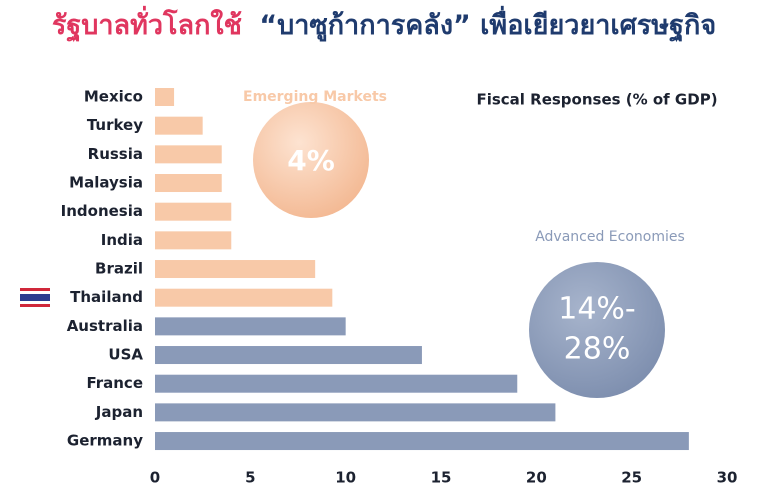 The width and height of the screenshot is (768, 491). I want to click on x-tick-label: 20, so click(536, 478).